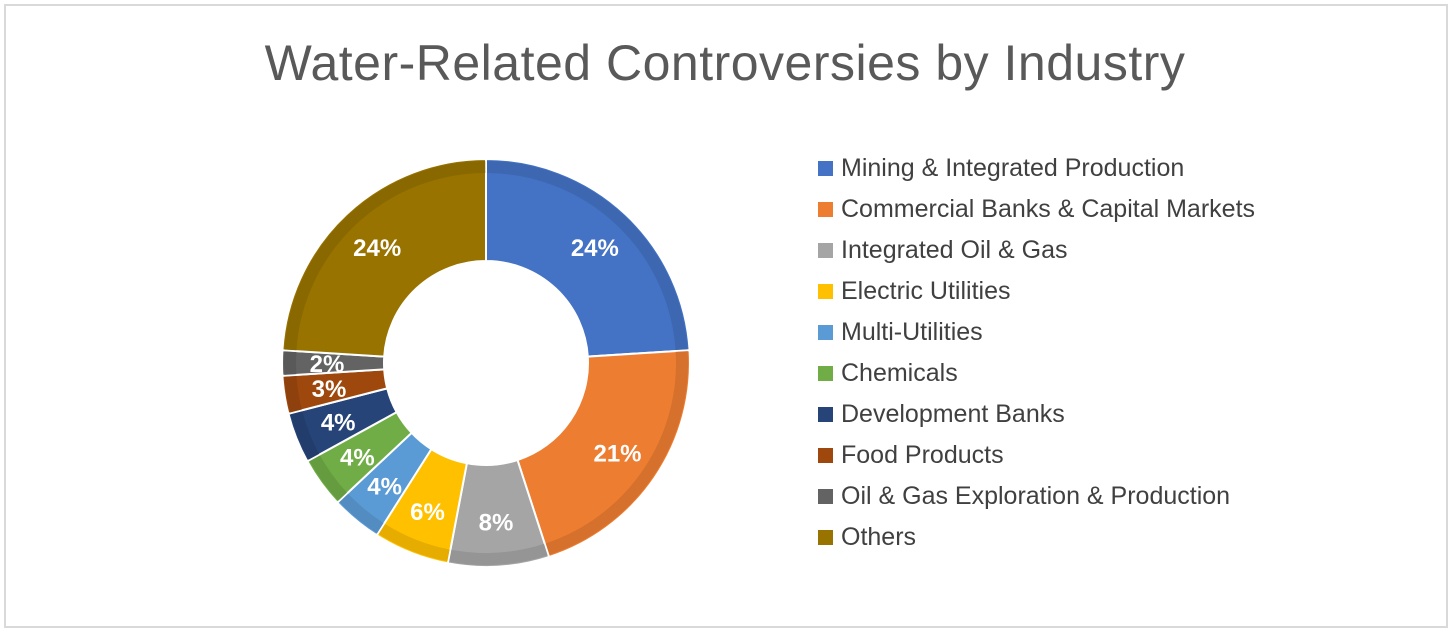 This screenshot has width=1456, height=636. Describe the element at coordinates (327, 364) in the screenshot. I see `slice-data-label-9: 2%` at that location.